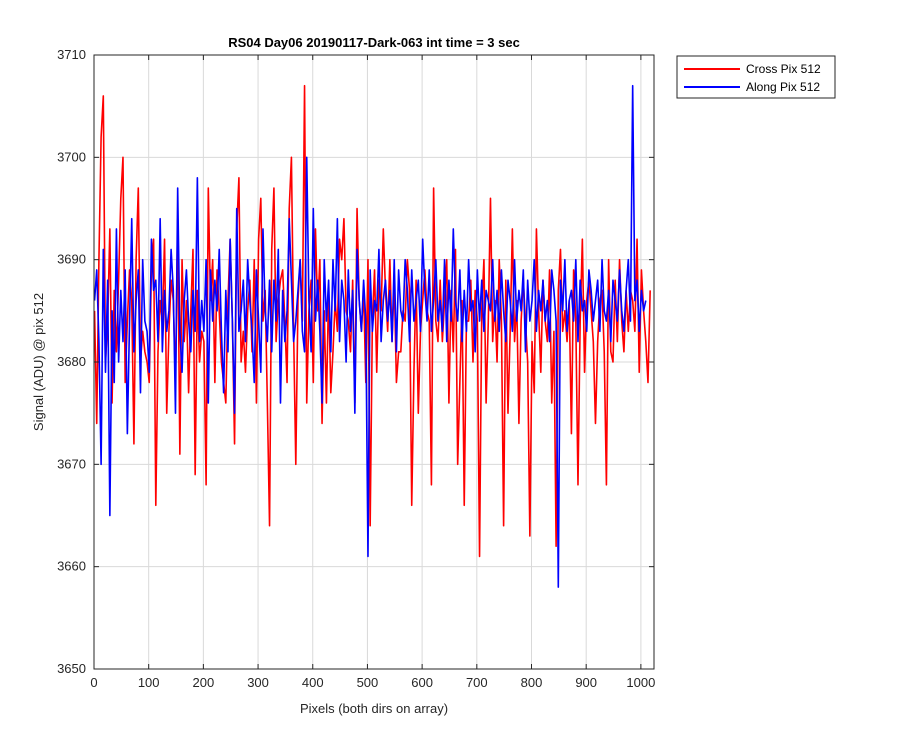 This screenshot has width=900, height=755. I want to click on legend-box, so click(756, 77).